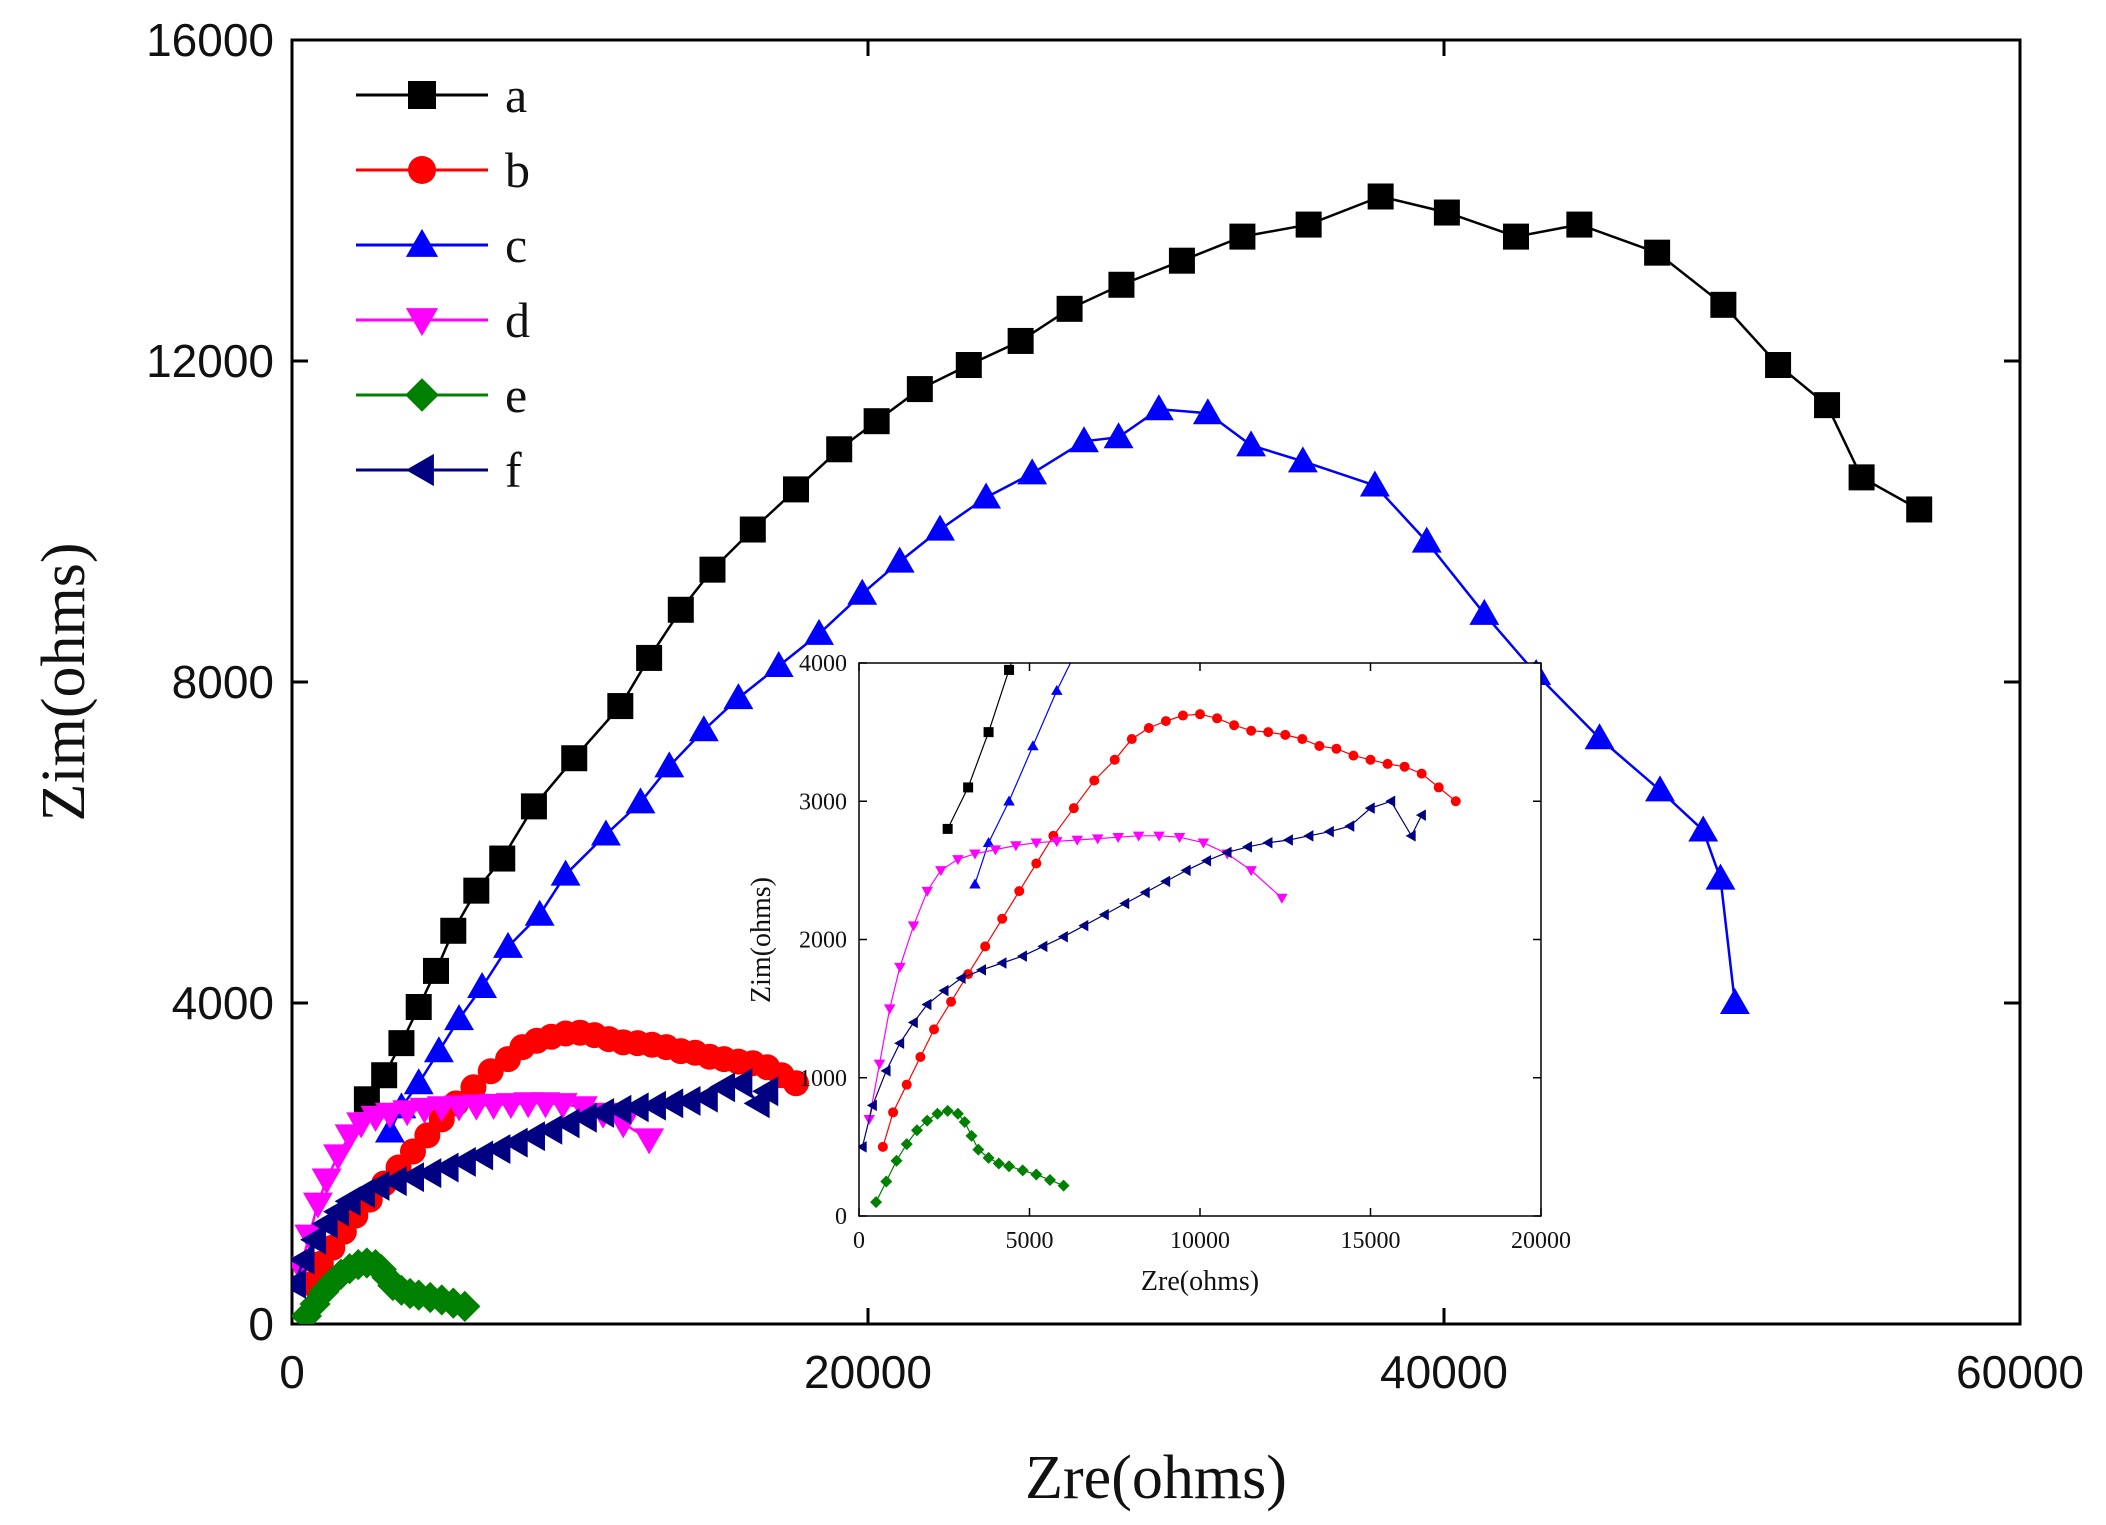 This screenshot has height=1525, width=2106. I want to click on x-tick-label: 40000, so click(1444, 1372).